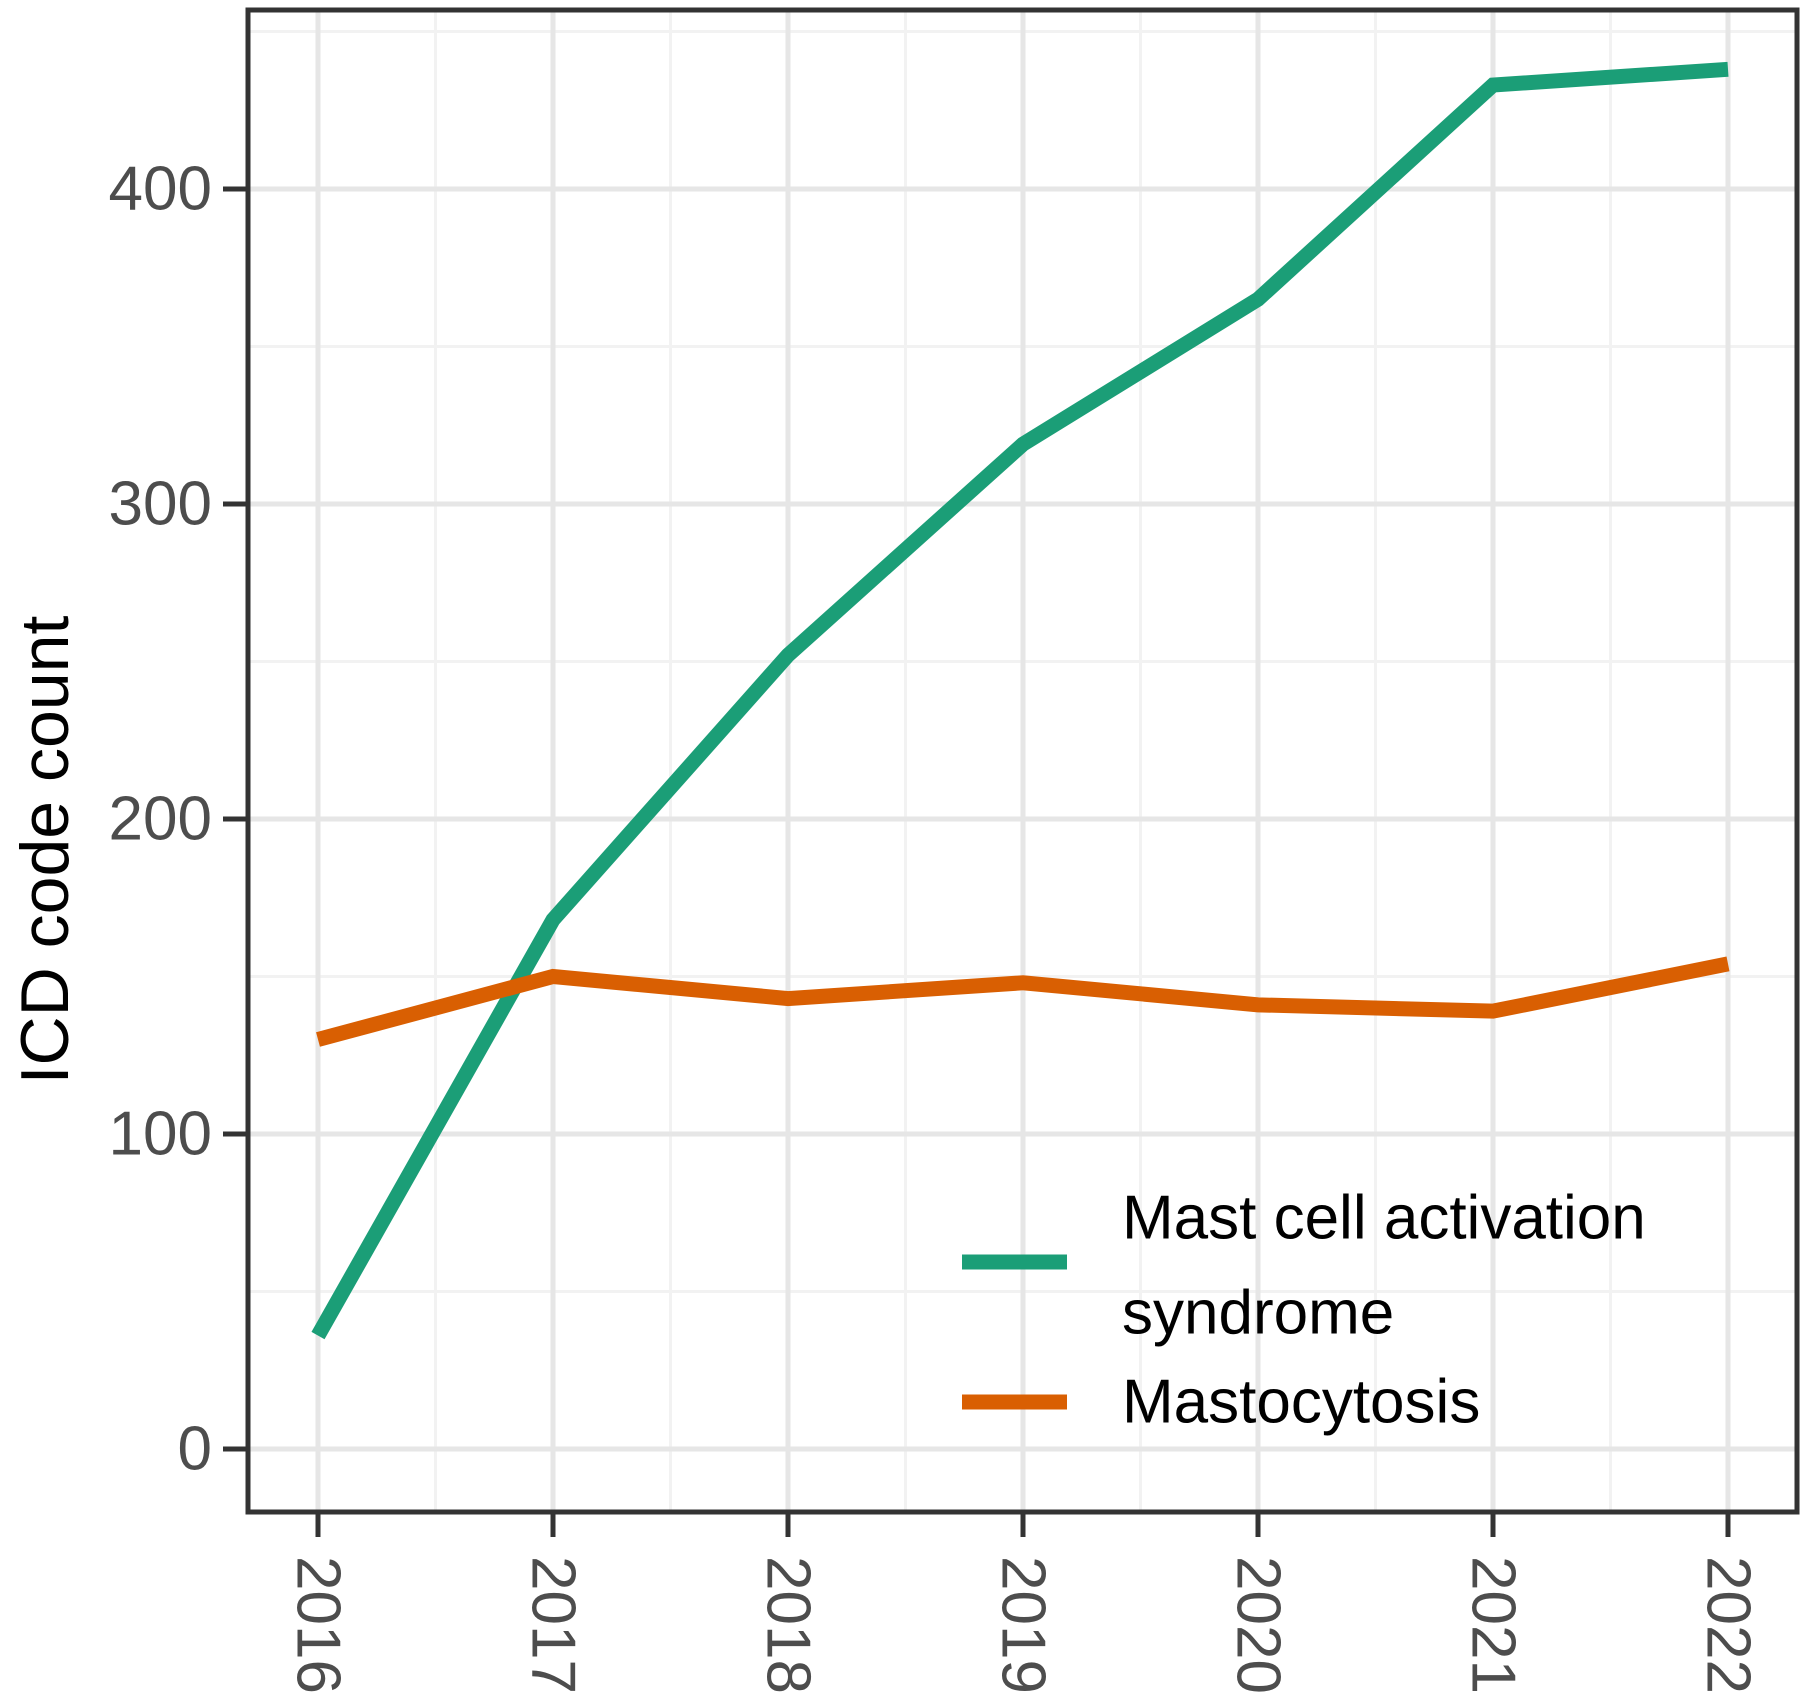 The height and width of the screenshot is (1698, 1800). I want to click on y-tick-label-300: 300, so click(160, 504).